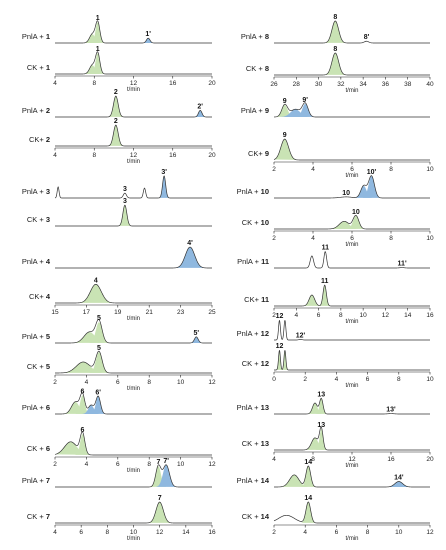 The height and width of the screenshot is (550, 446). Describe the element at coordinates (253, 261) in the screenshot. I see `row-label-top-11: PnlA + 11` at that location.